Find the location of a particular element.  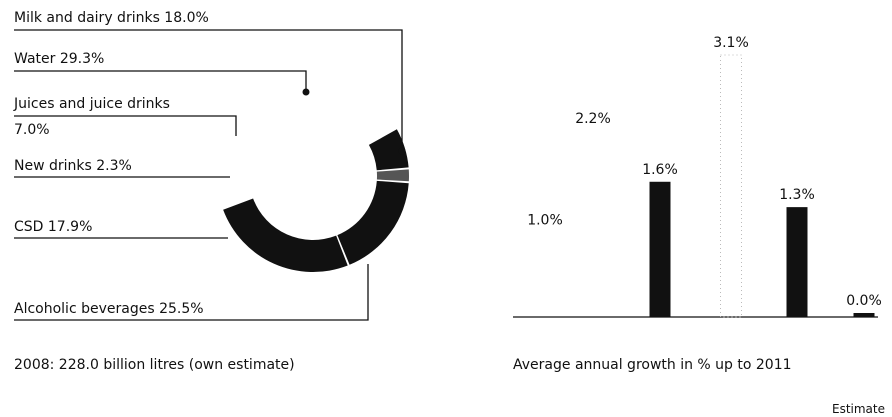

leader-line-water is located at coordinates (160, 81).